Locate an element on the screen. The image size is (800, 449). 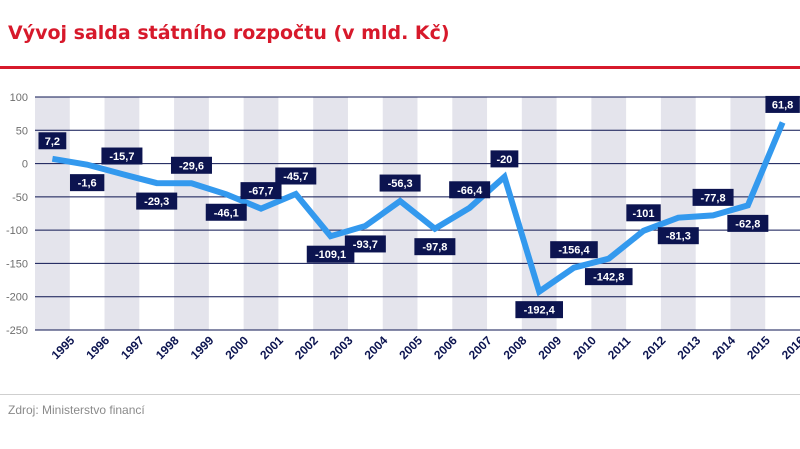
band-1997 is located at coordinates (122, 213).